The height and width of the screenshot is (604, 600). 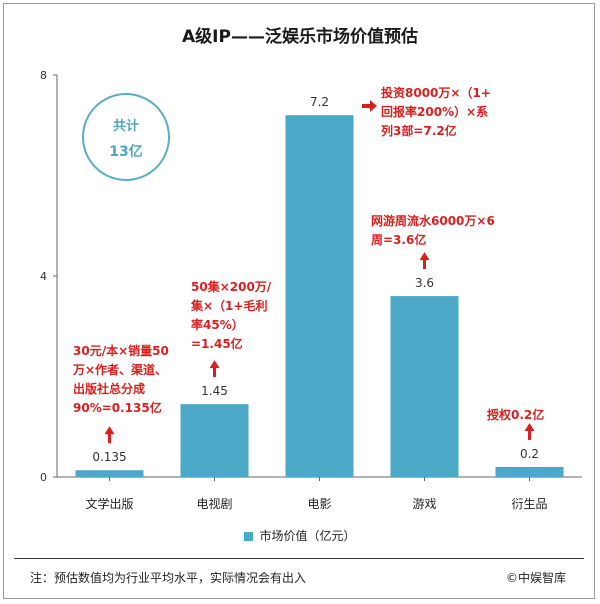 What do you see at coordinates (126, 152) in the screenshot?
I see `total-value: 13亿` at bounding box center [126, 152].